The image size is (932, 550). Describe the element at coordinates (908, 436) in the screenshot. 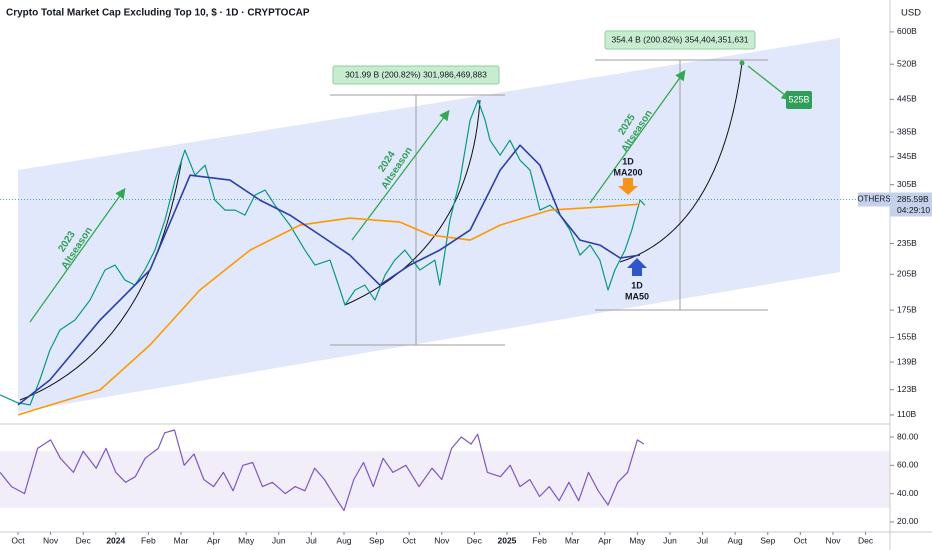

I see `y-tick-label: 80.00` at that location.